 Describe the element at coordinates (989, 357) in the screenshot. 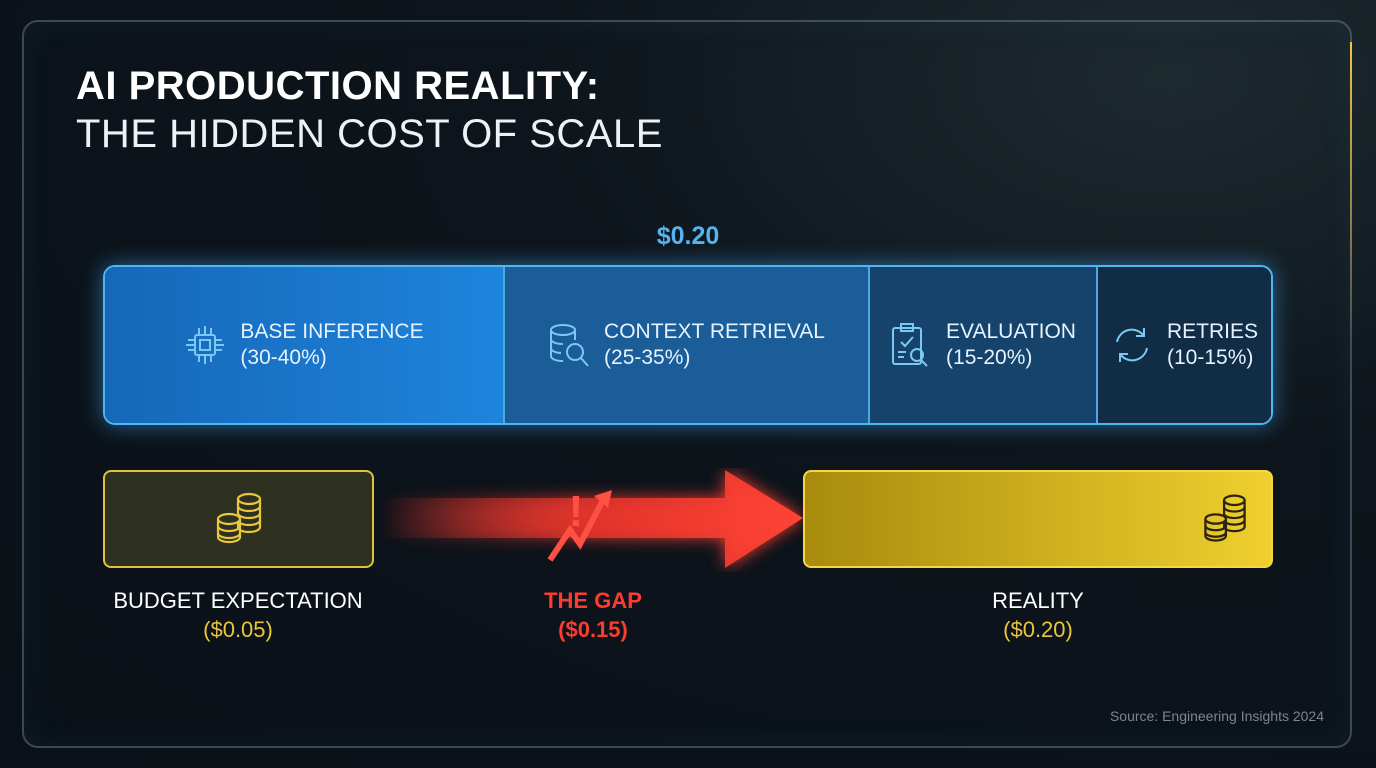

I see `segment-range: (15-20%)` at that location.